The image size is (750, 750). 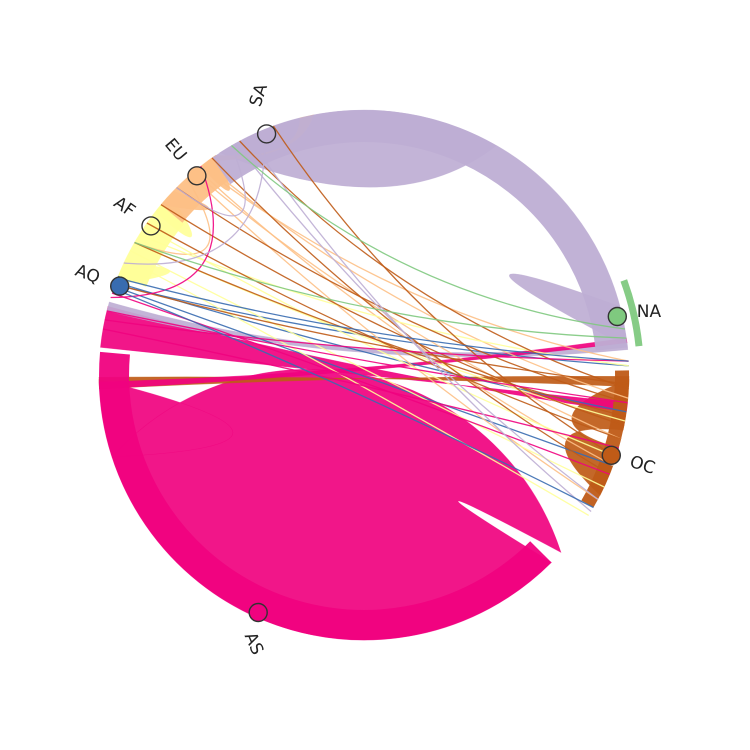 I want to click on rim-arc-af, so click(x=151, y=246).